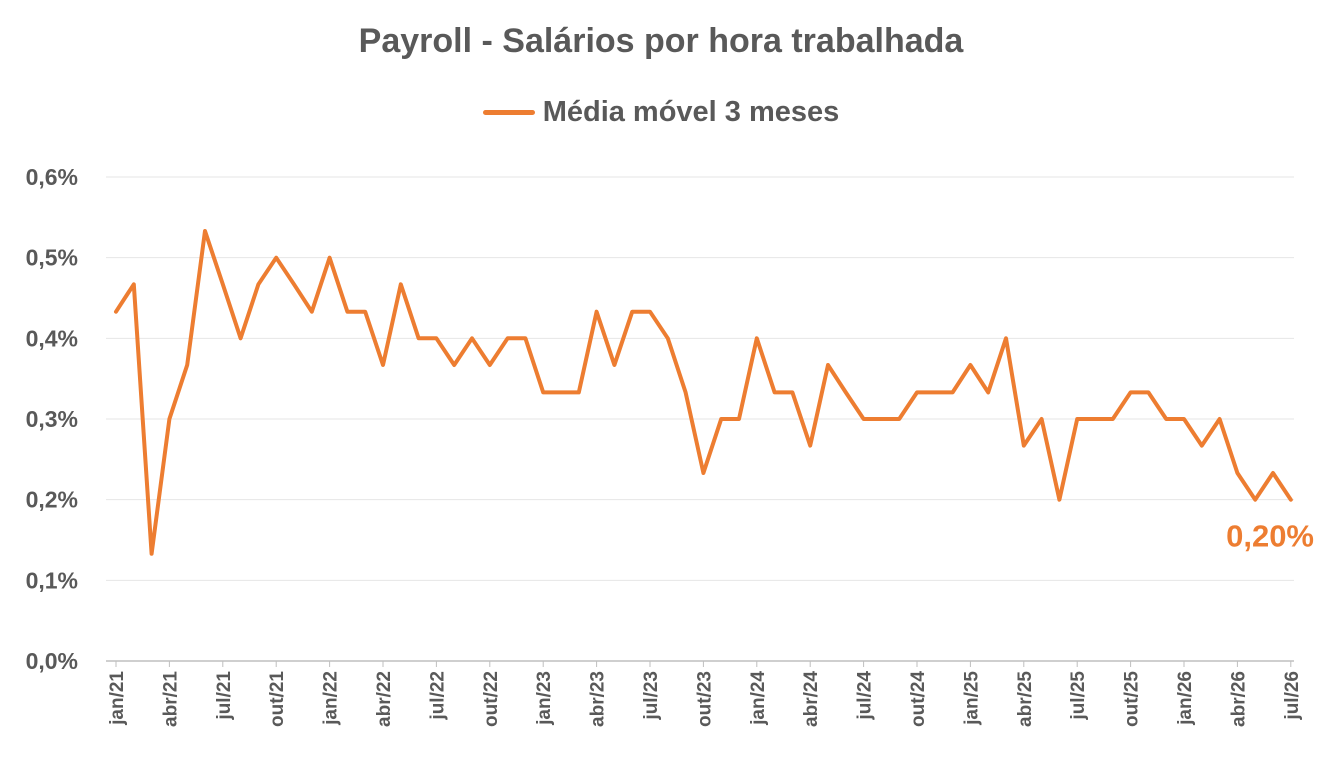 The image size is (1322, 768). Describe the element at coordinates (918, 699) in the screenshot. I see `x-tick-label: out/24` at that location.